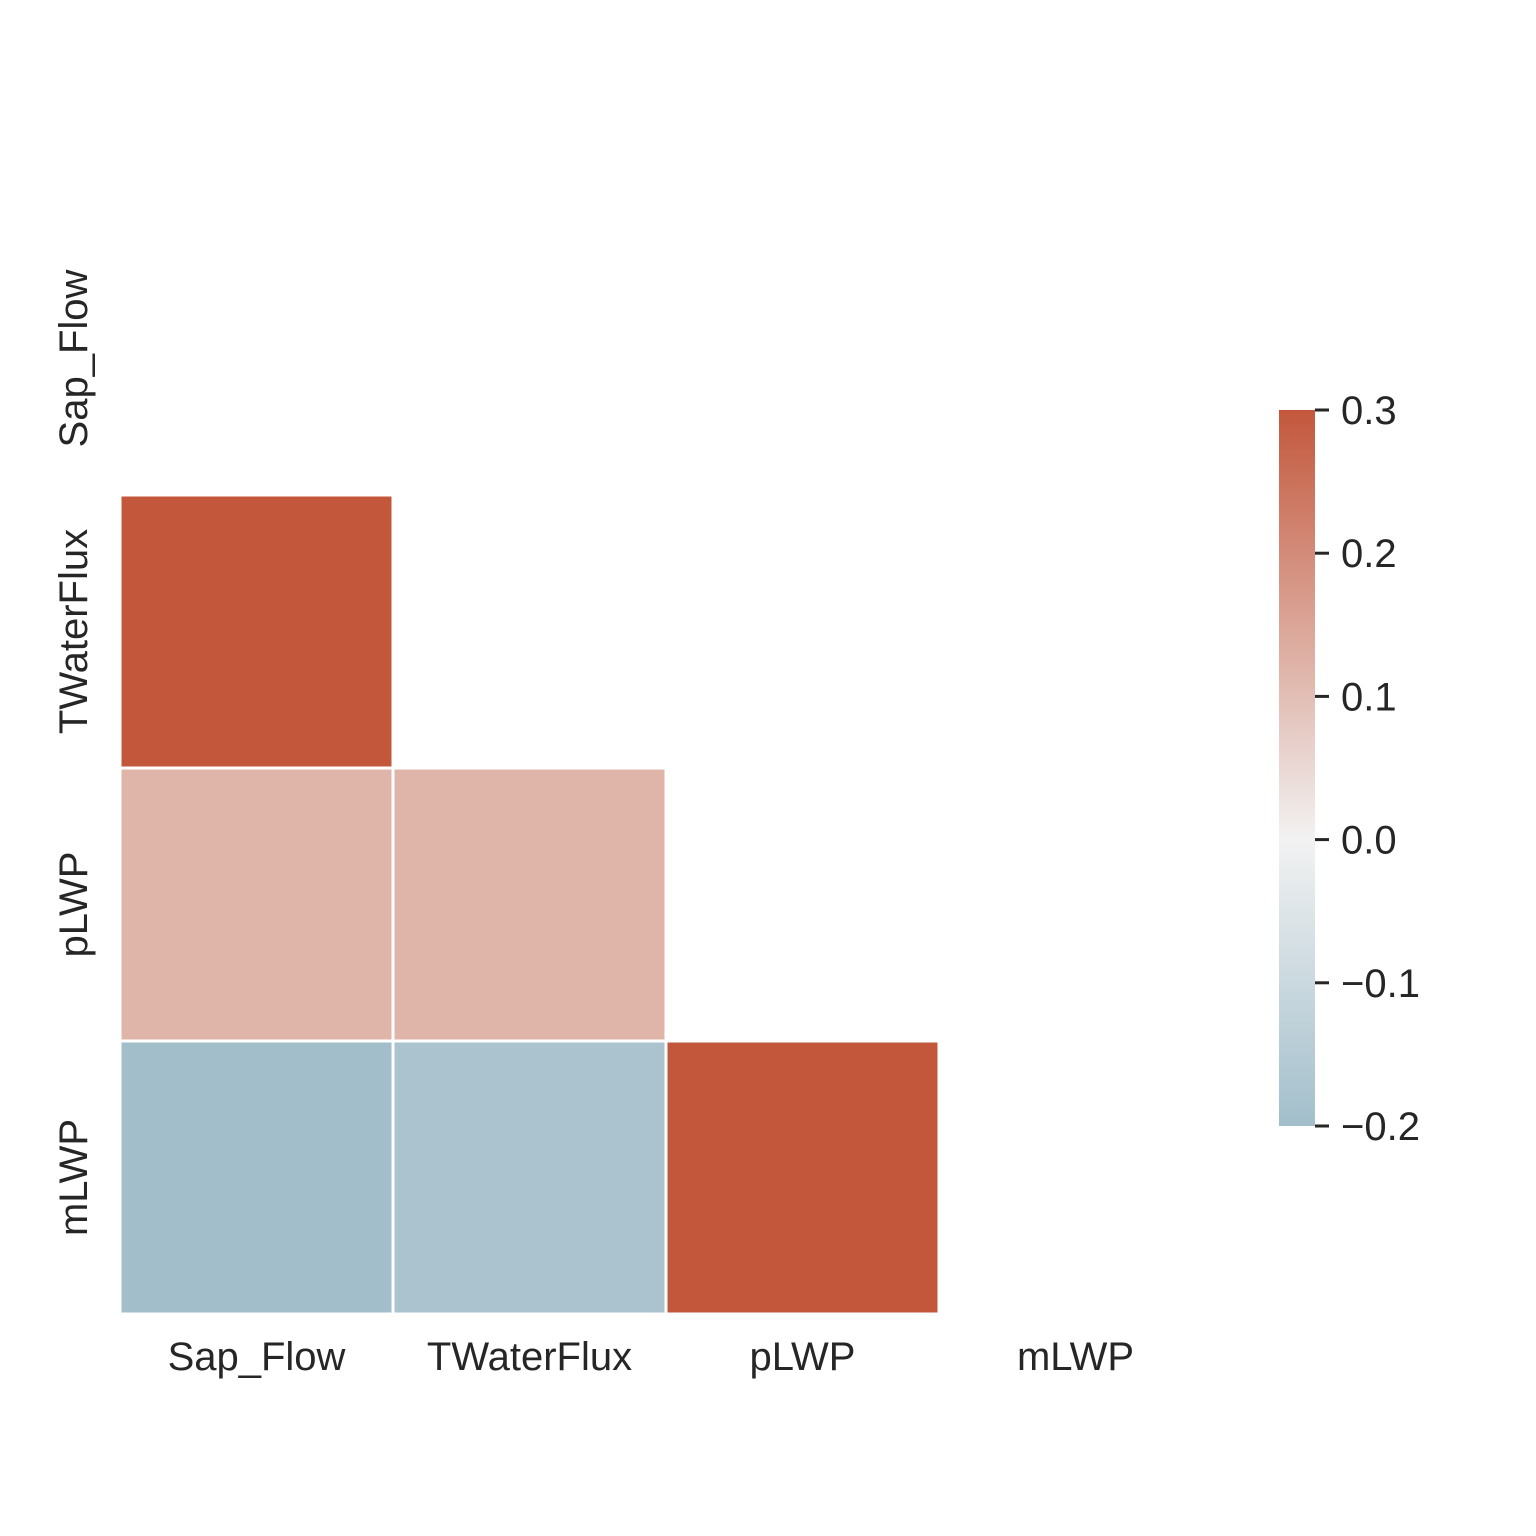  What do you see at coordinates (529, 1357) in the screenshot?
I see `x-tick-label: TWaterFlux` at bounding box center [529, 1357].